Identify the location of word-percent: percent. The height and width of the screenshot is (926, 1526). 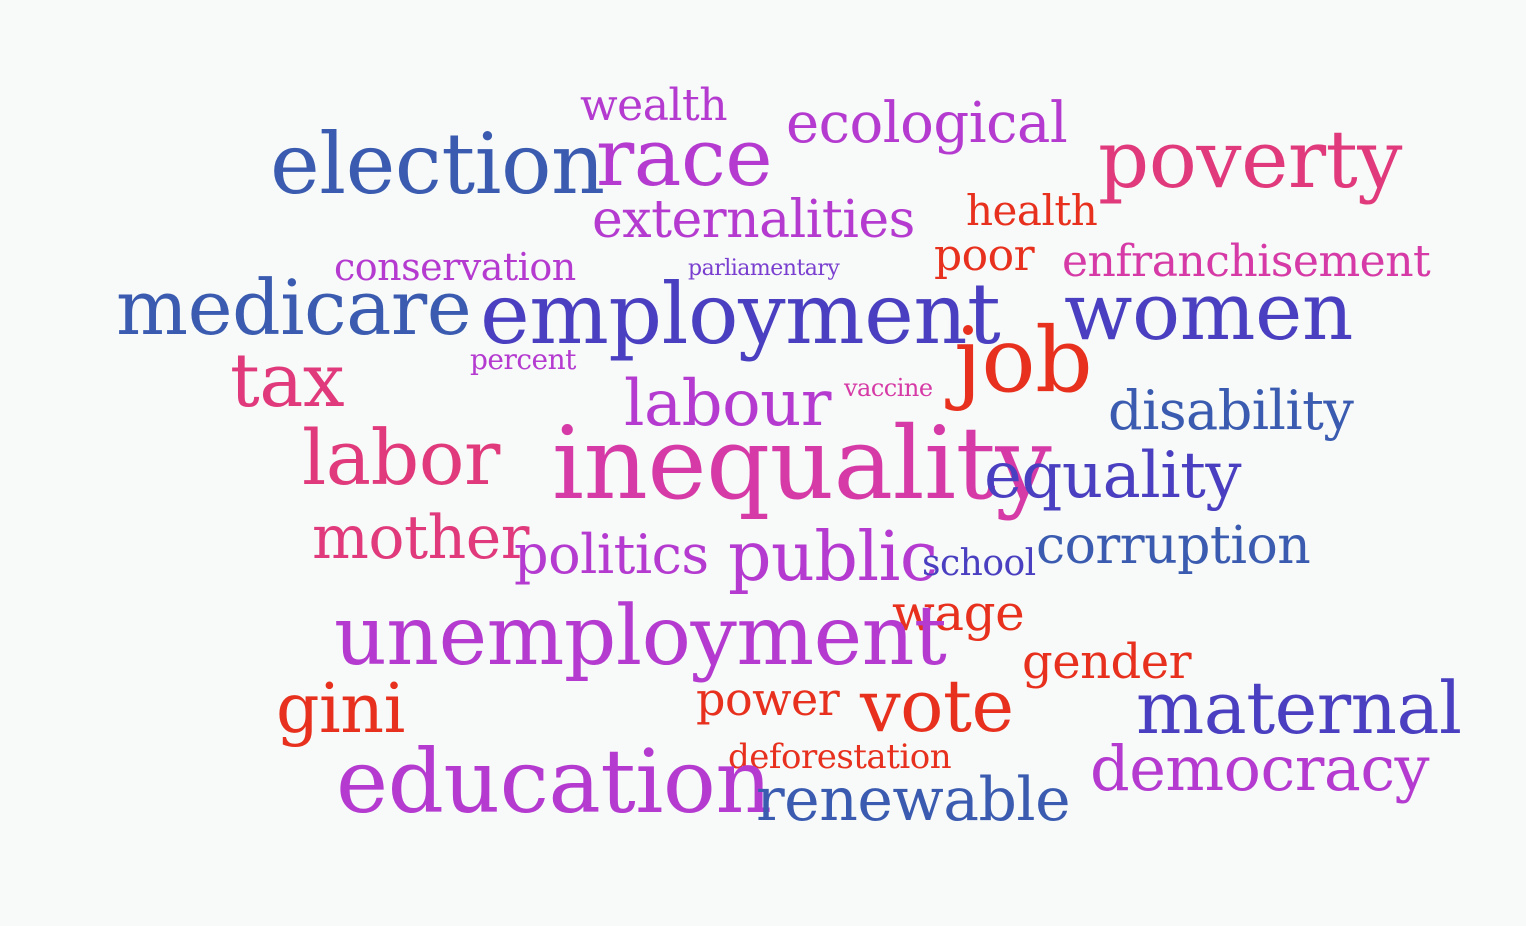
(523, 359).